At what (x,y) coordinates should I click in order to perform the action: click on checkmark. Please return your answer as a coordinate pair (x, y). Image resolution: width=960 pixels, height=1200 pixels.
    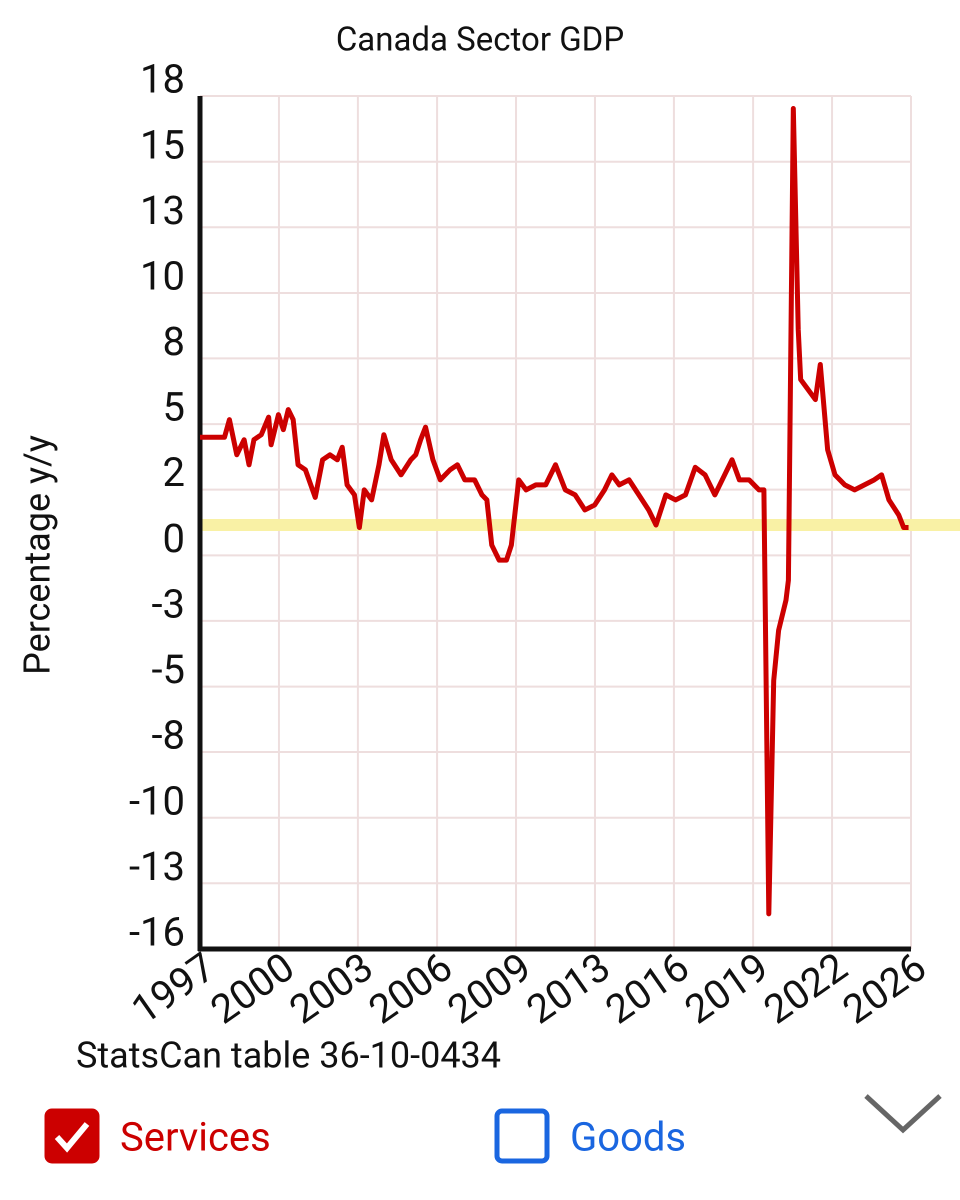
    Looking at the image, I should click on (72, 1137).